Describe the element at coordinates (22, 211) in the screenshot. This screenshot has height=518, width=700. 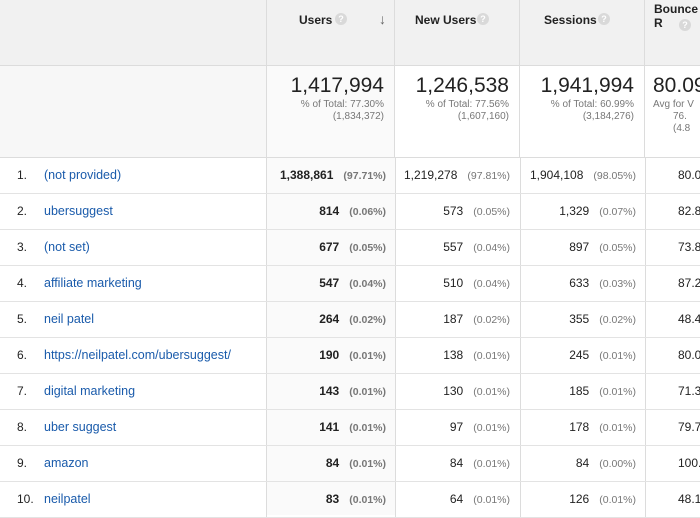
I see `row-index: 2.` at that location.